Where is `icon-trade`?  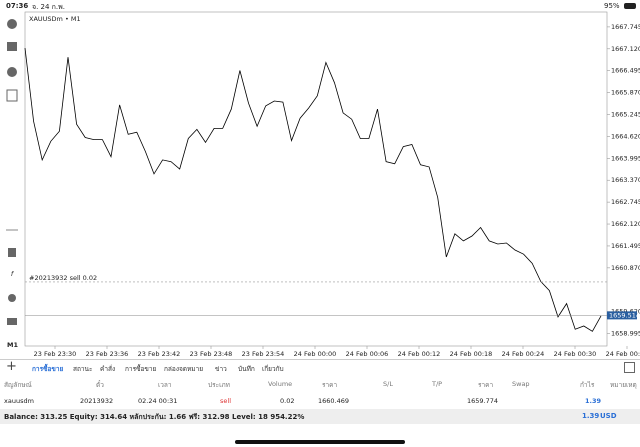
icon-trade is located at coordinates (12, 46).